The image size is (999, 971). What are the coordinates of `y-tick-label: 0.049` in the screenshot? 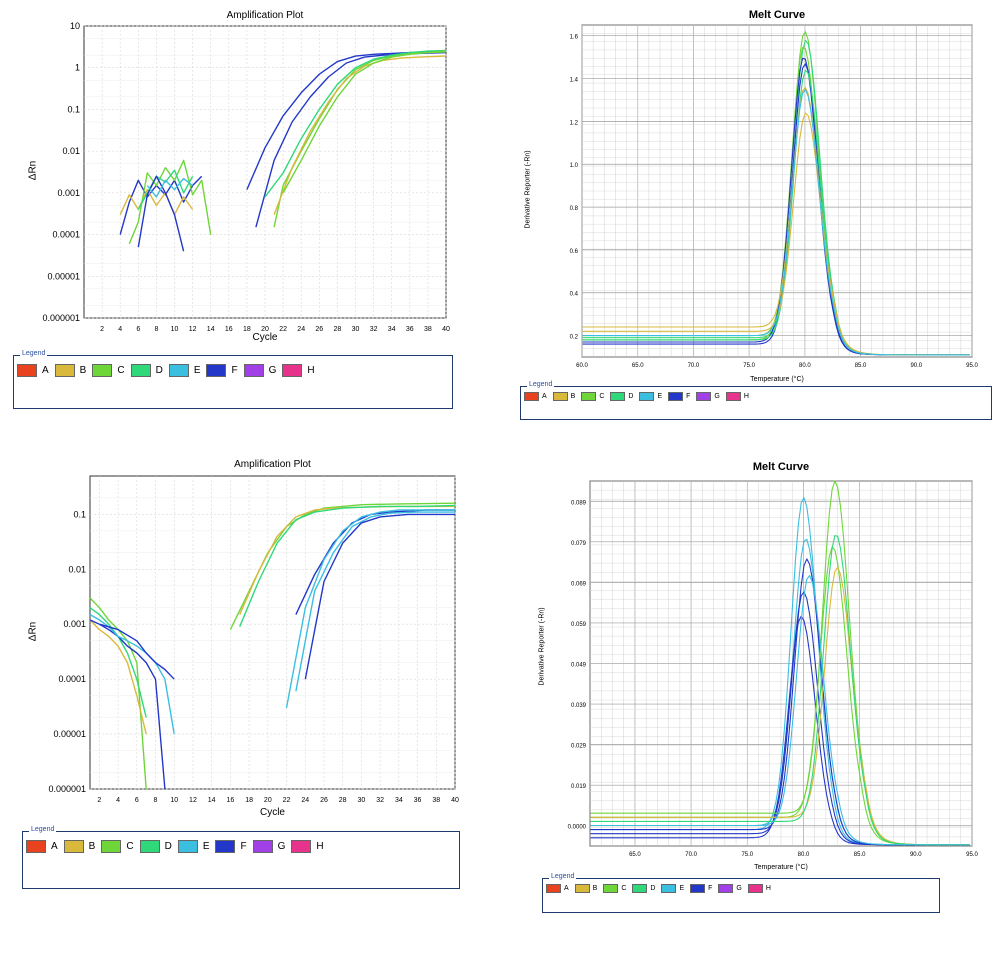 It's located at (579, 666).